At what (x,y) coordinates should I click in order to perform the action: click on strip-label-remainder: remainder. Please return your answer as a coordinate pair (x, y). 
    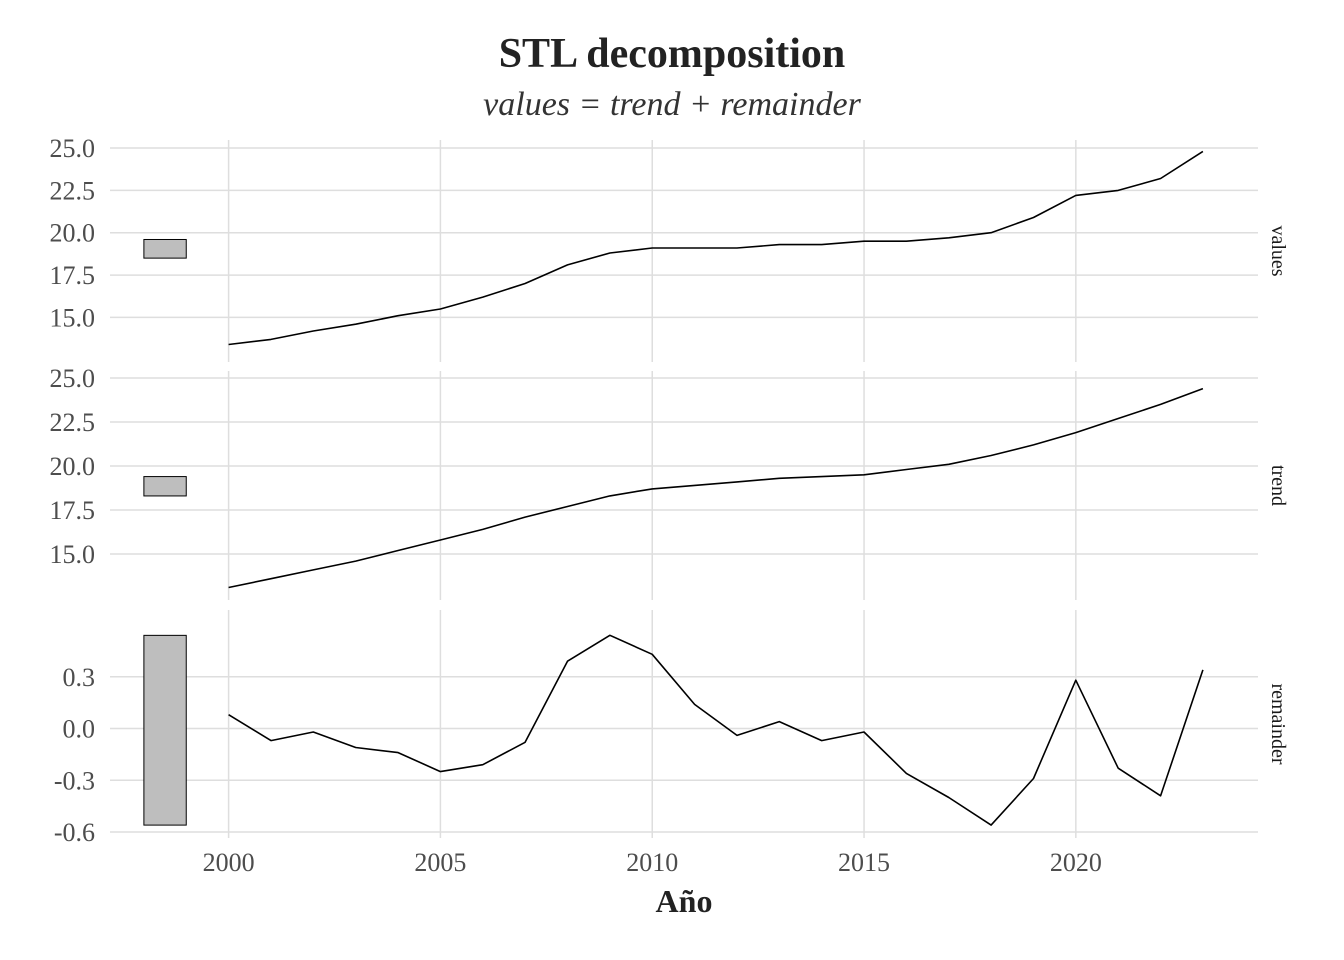
    Looking at the image, I should click on (1278, 723).